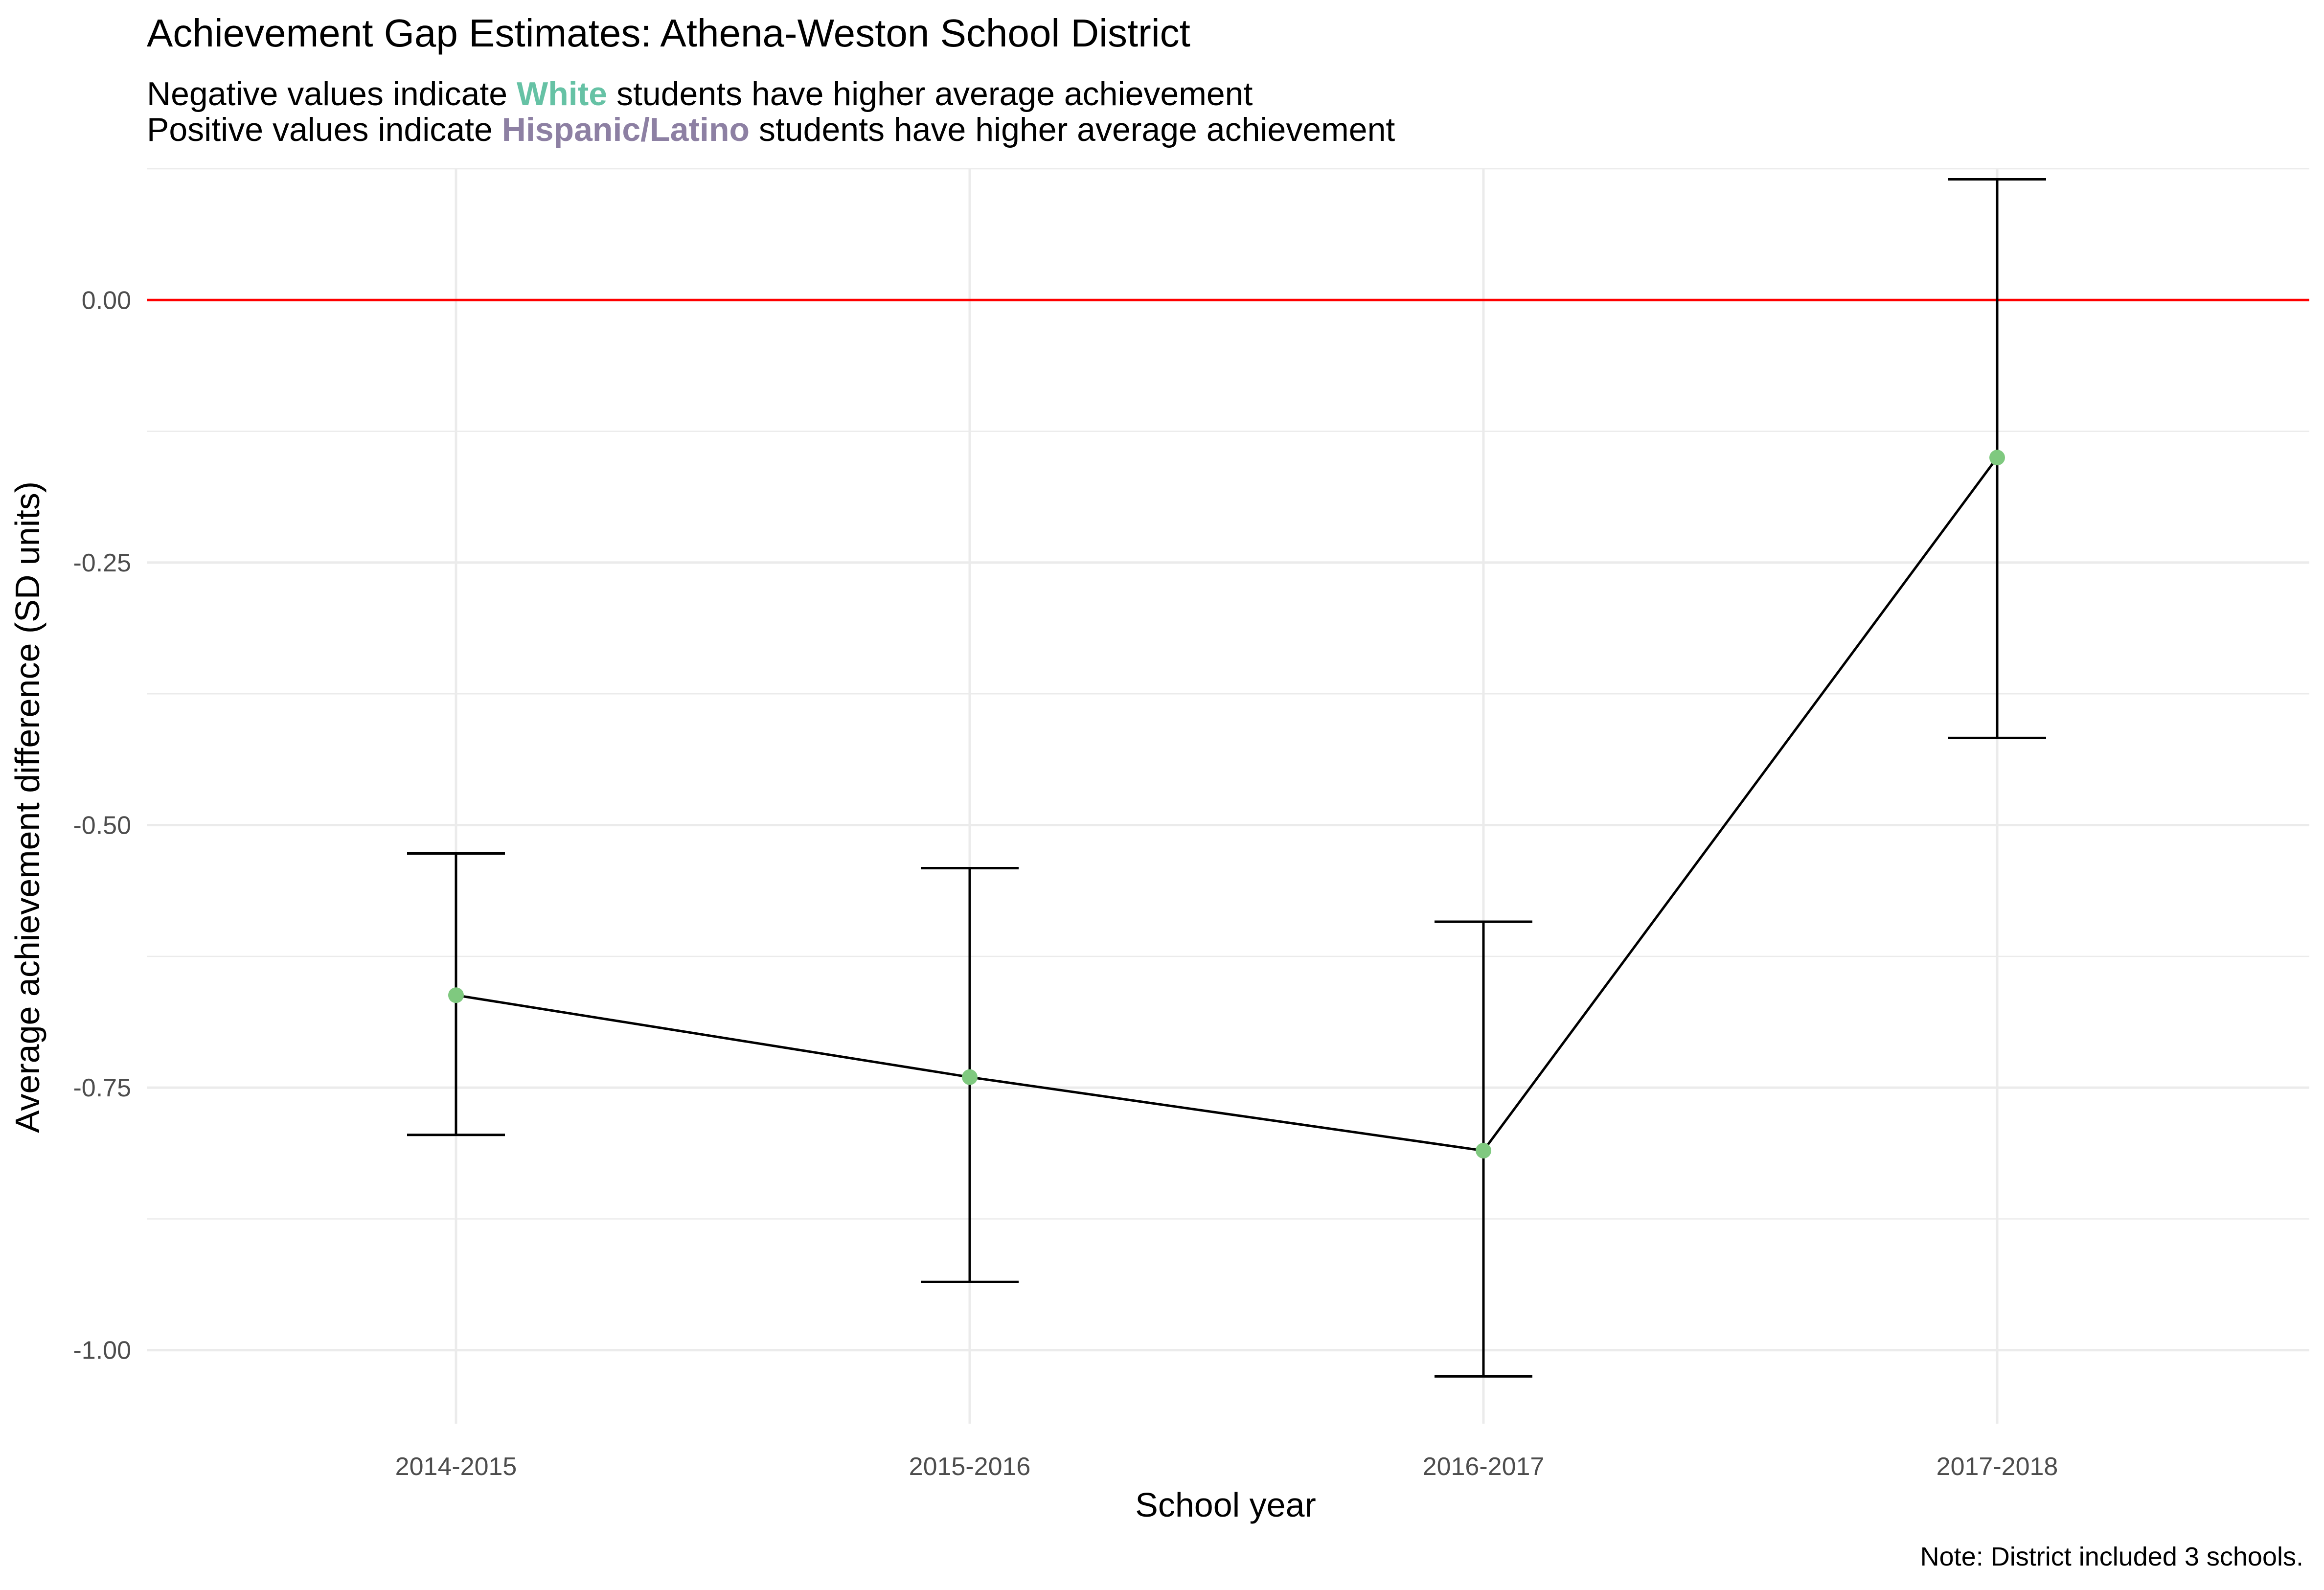 This screenshot has width=2324, height=1590. Describe the element at coordinates (107, 301) in the screenshot. I see `y-tick-label: 0.00` at that location.